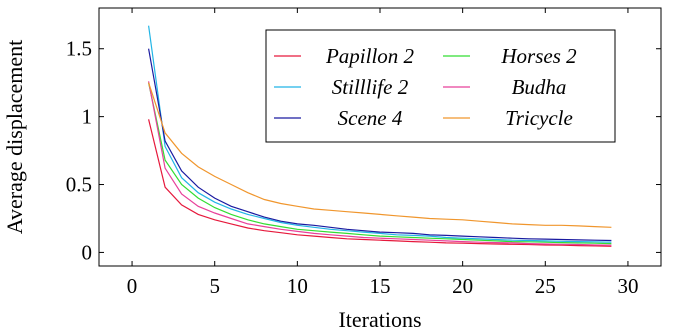 This screenshot has width=681, height=333. Describe the element at coordinates (462, 286) in the screenshot. I see `x-tick-label: 20` at that location.